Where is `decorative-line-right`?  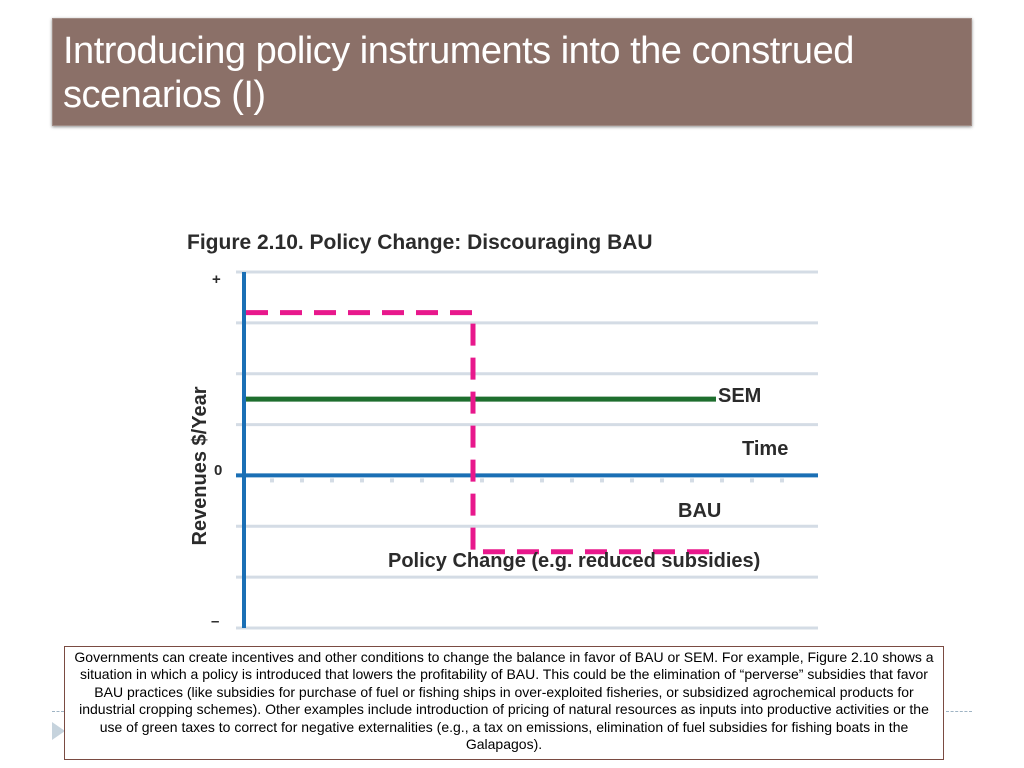 decorative-line-right is located at coordinates (959, 711).